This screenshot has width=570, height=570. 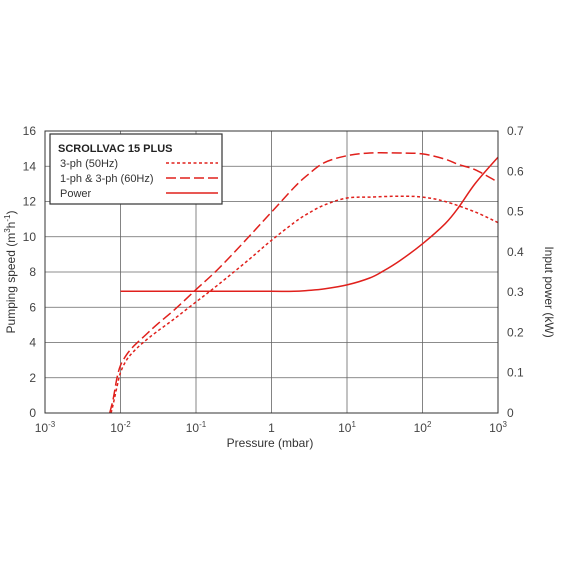 What do you see at coordinates (107, 179) in the screenshot?
I see `legend-entry-60hz: 1-ph & 3-ph (60Hz)` at bounding box center [107, 179].